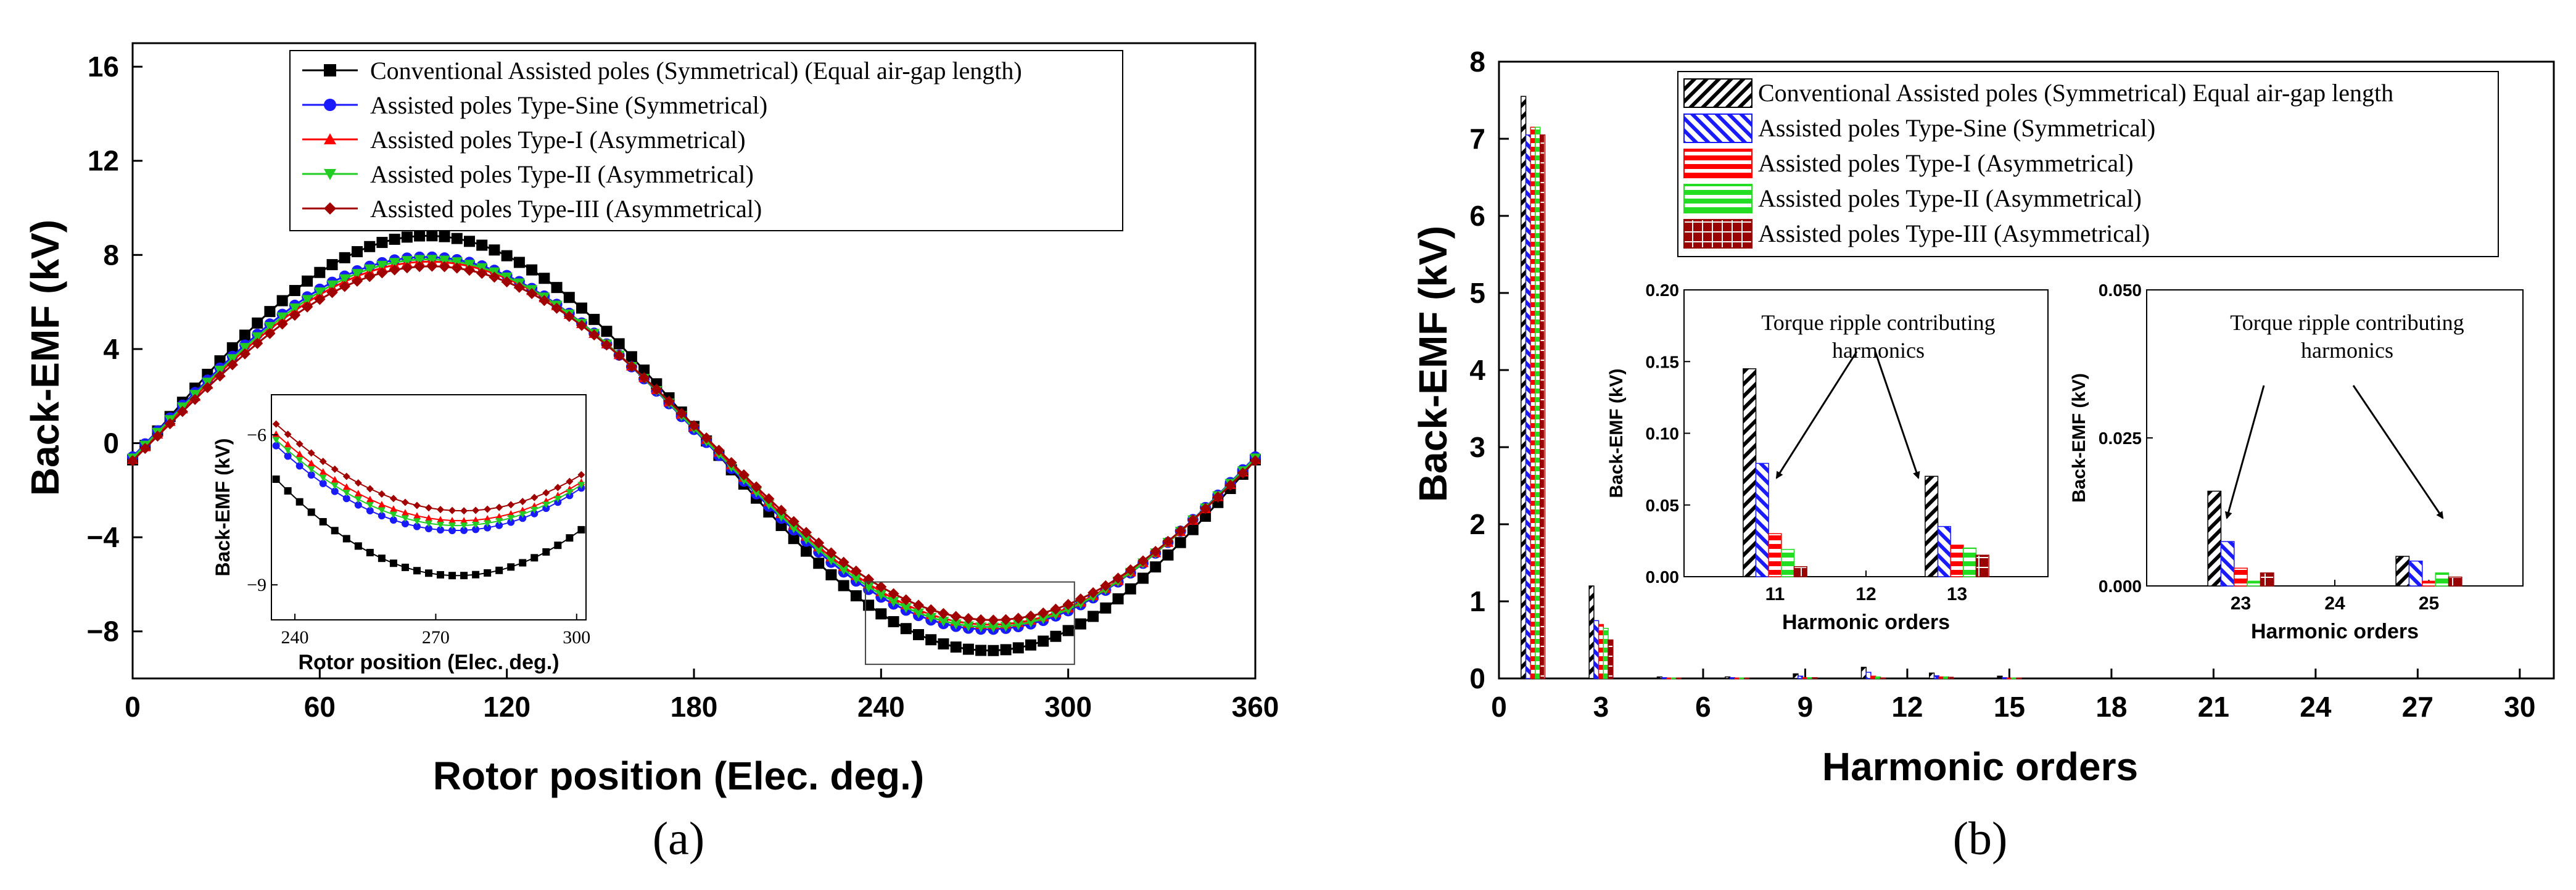 This screenshot has width=2576, height=890. Describe the element at coordinates (1663, 505) in the screenshot. I see `chart-b-inset-y-tick-label: 0.05` at that location.